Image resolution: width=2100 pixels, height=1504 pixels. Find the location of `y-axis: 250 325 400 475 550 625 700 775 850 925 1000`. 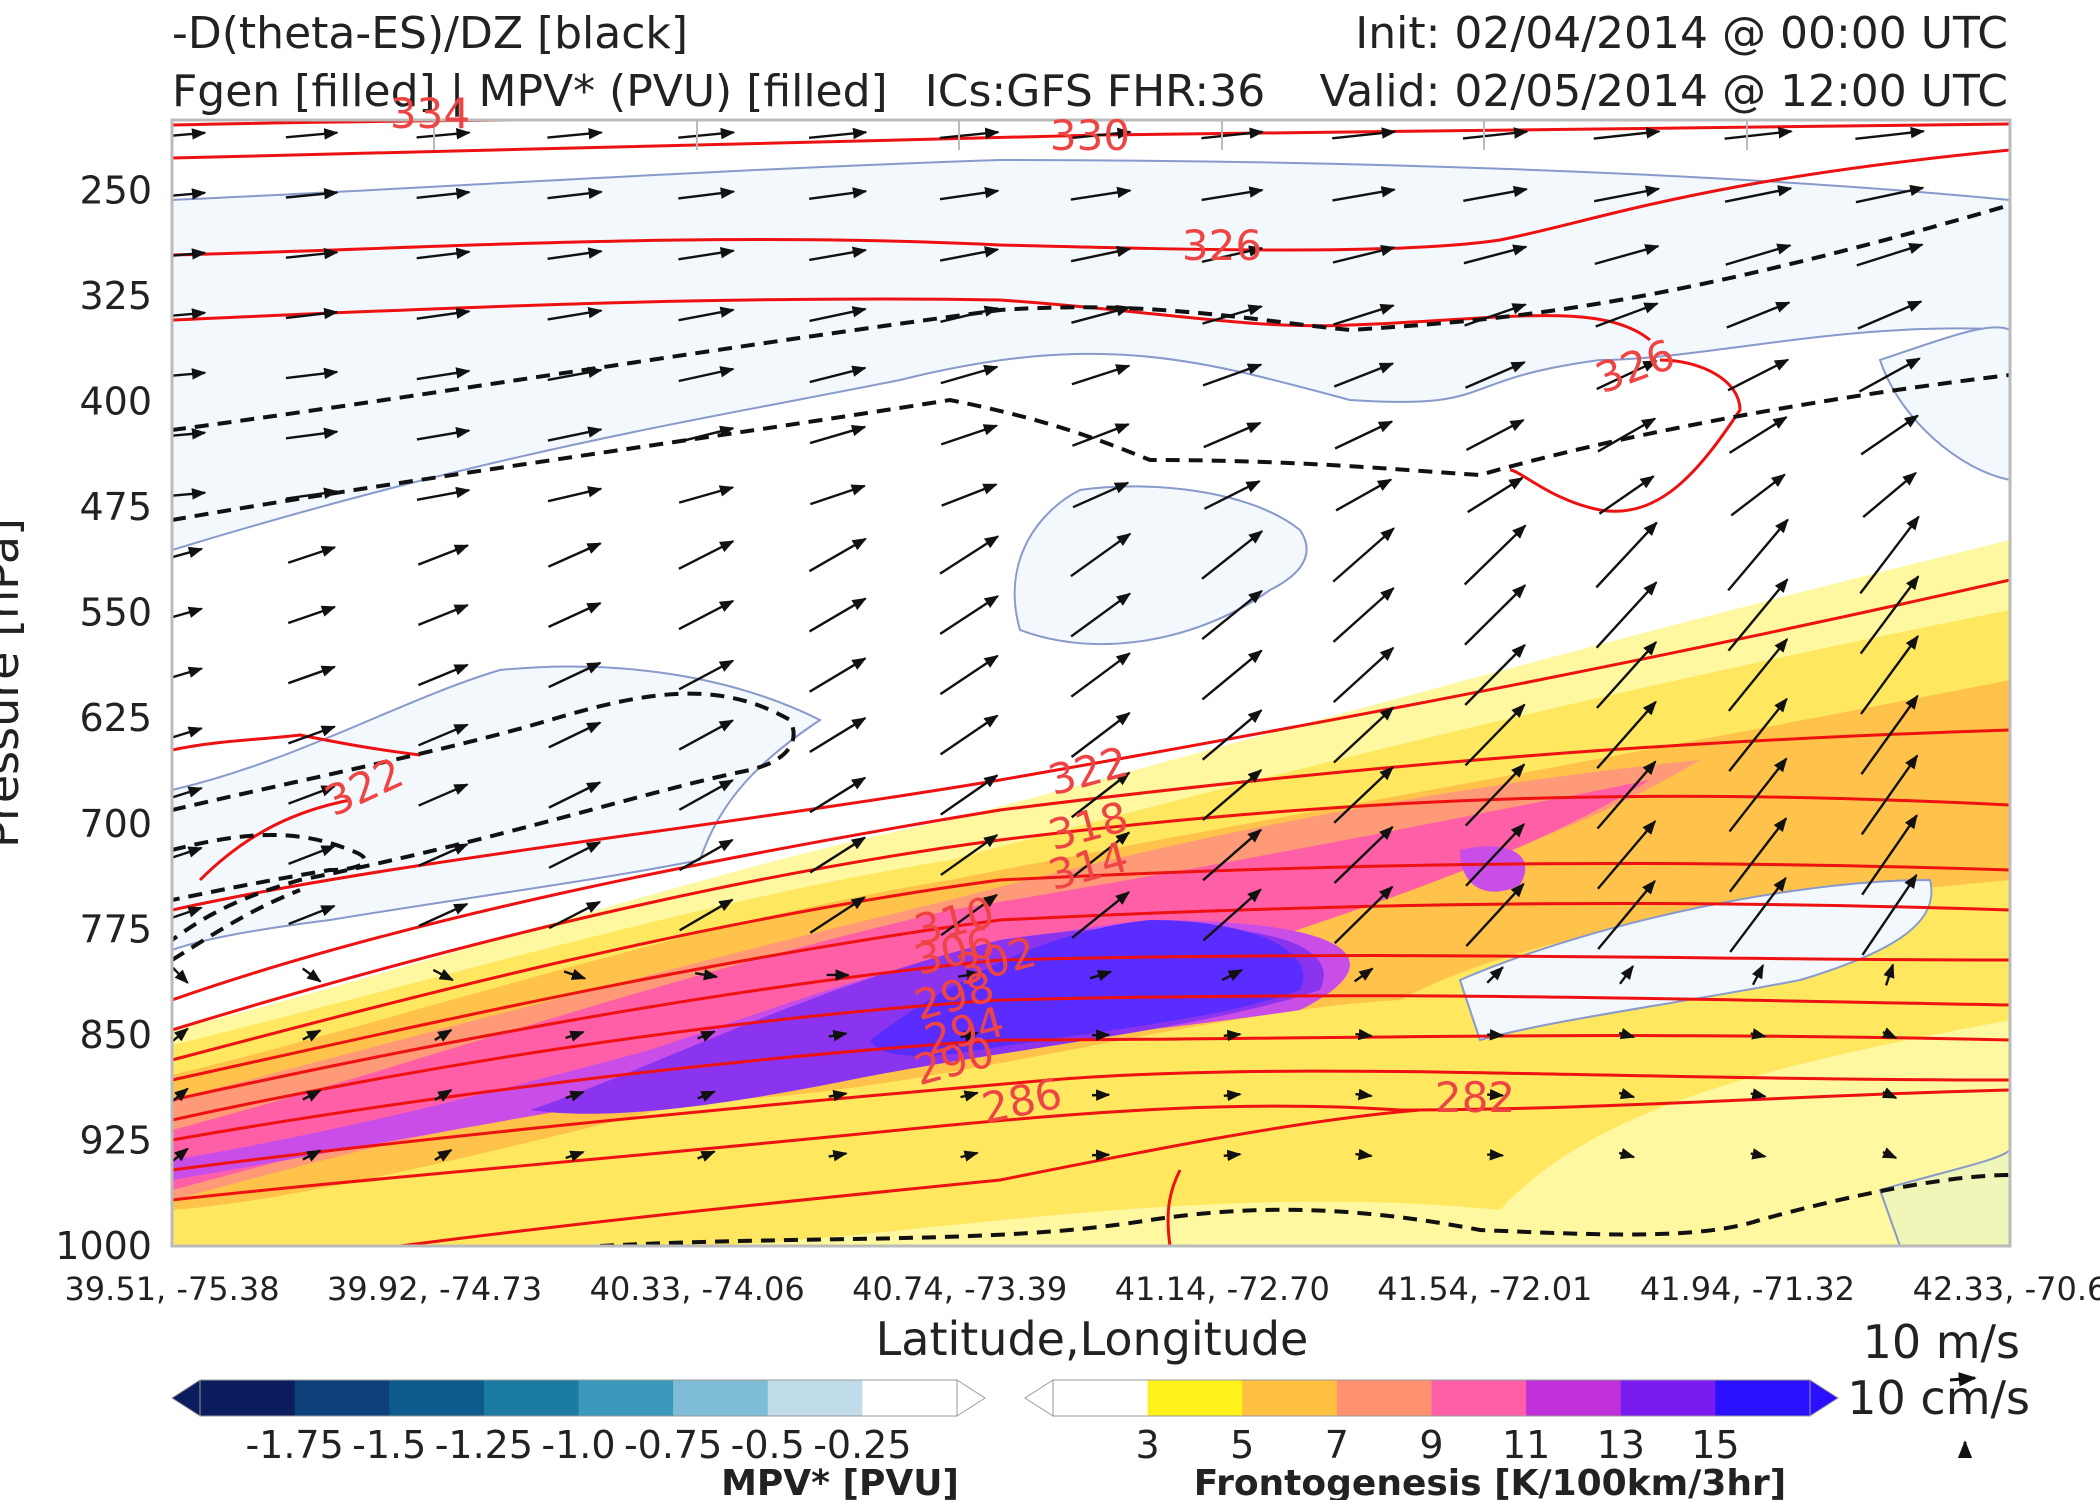

y-axis: 250 325 400 475 550 625 700 775 850 925 1000 is located at coordinates (103, 718).